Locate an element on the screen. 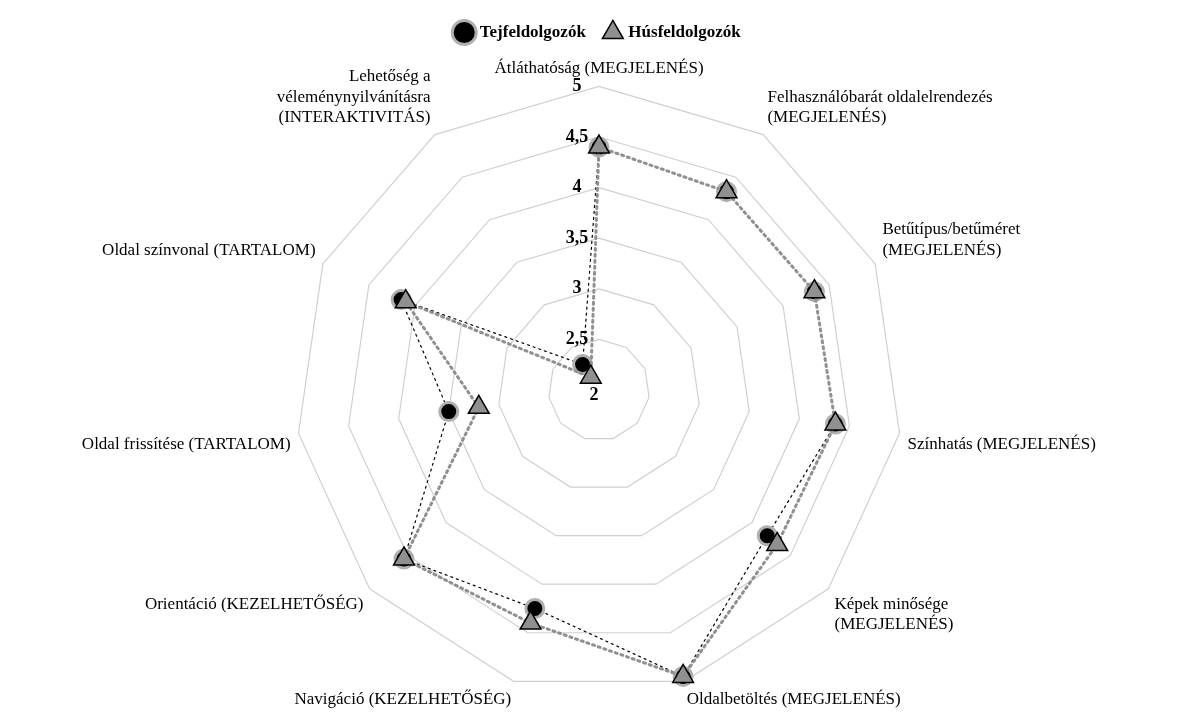  spoke-label: Oldal színvonal (TARTALOM) is located at coordinates (209, 249).